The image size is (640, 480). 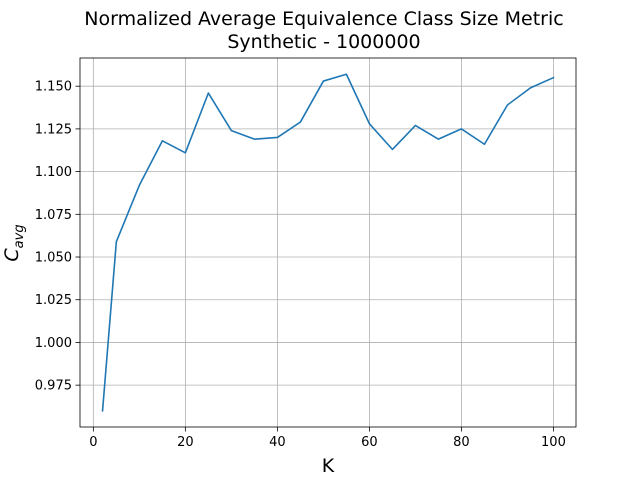 I want to click on y-tick-label: 0.975, so click(x=53, y=386).